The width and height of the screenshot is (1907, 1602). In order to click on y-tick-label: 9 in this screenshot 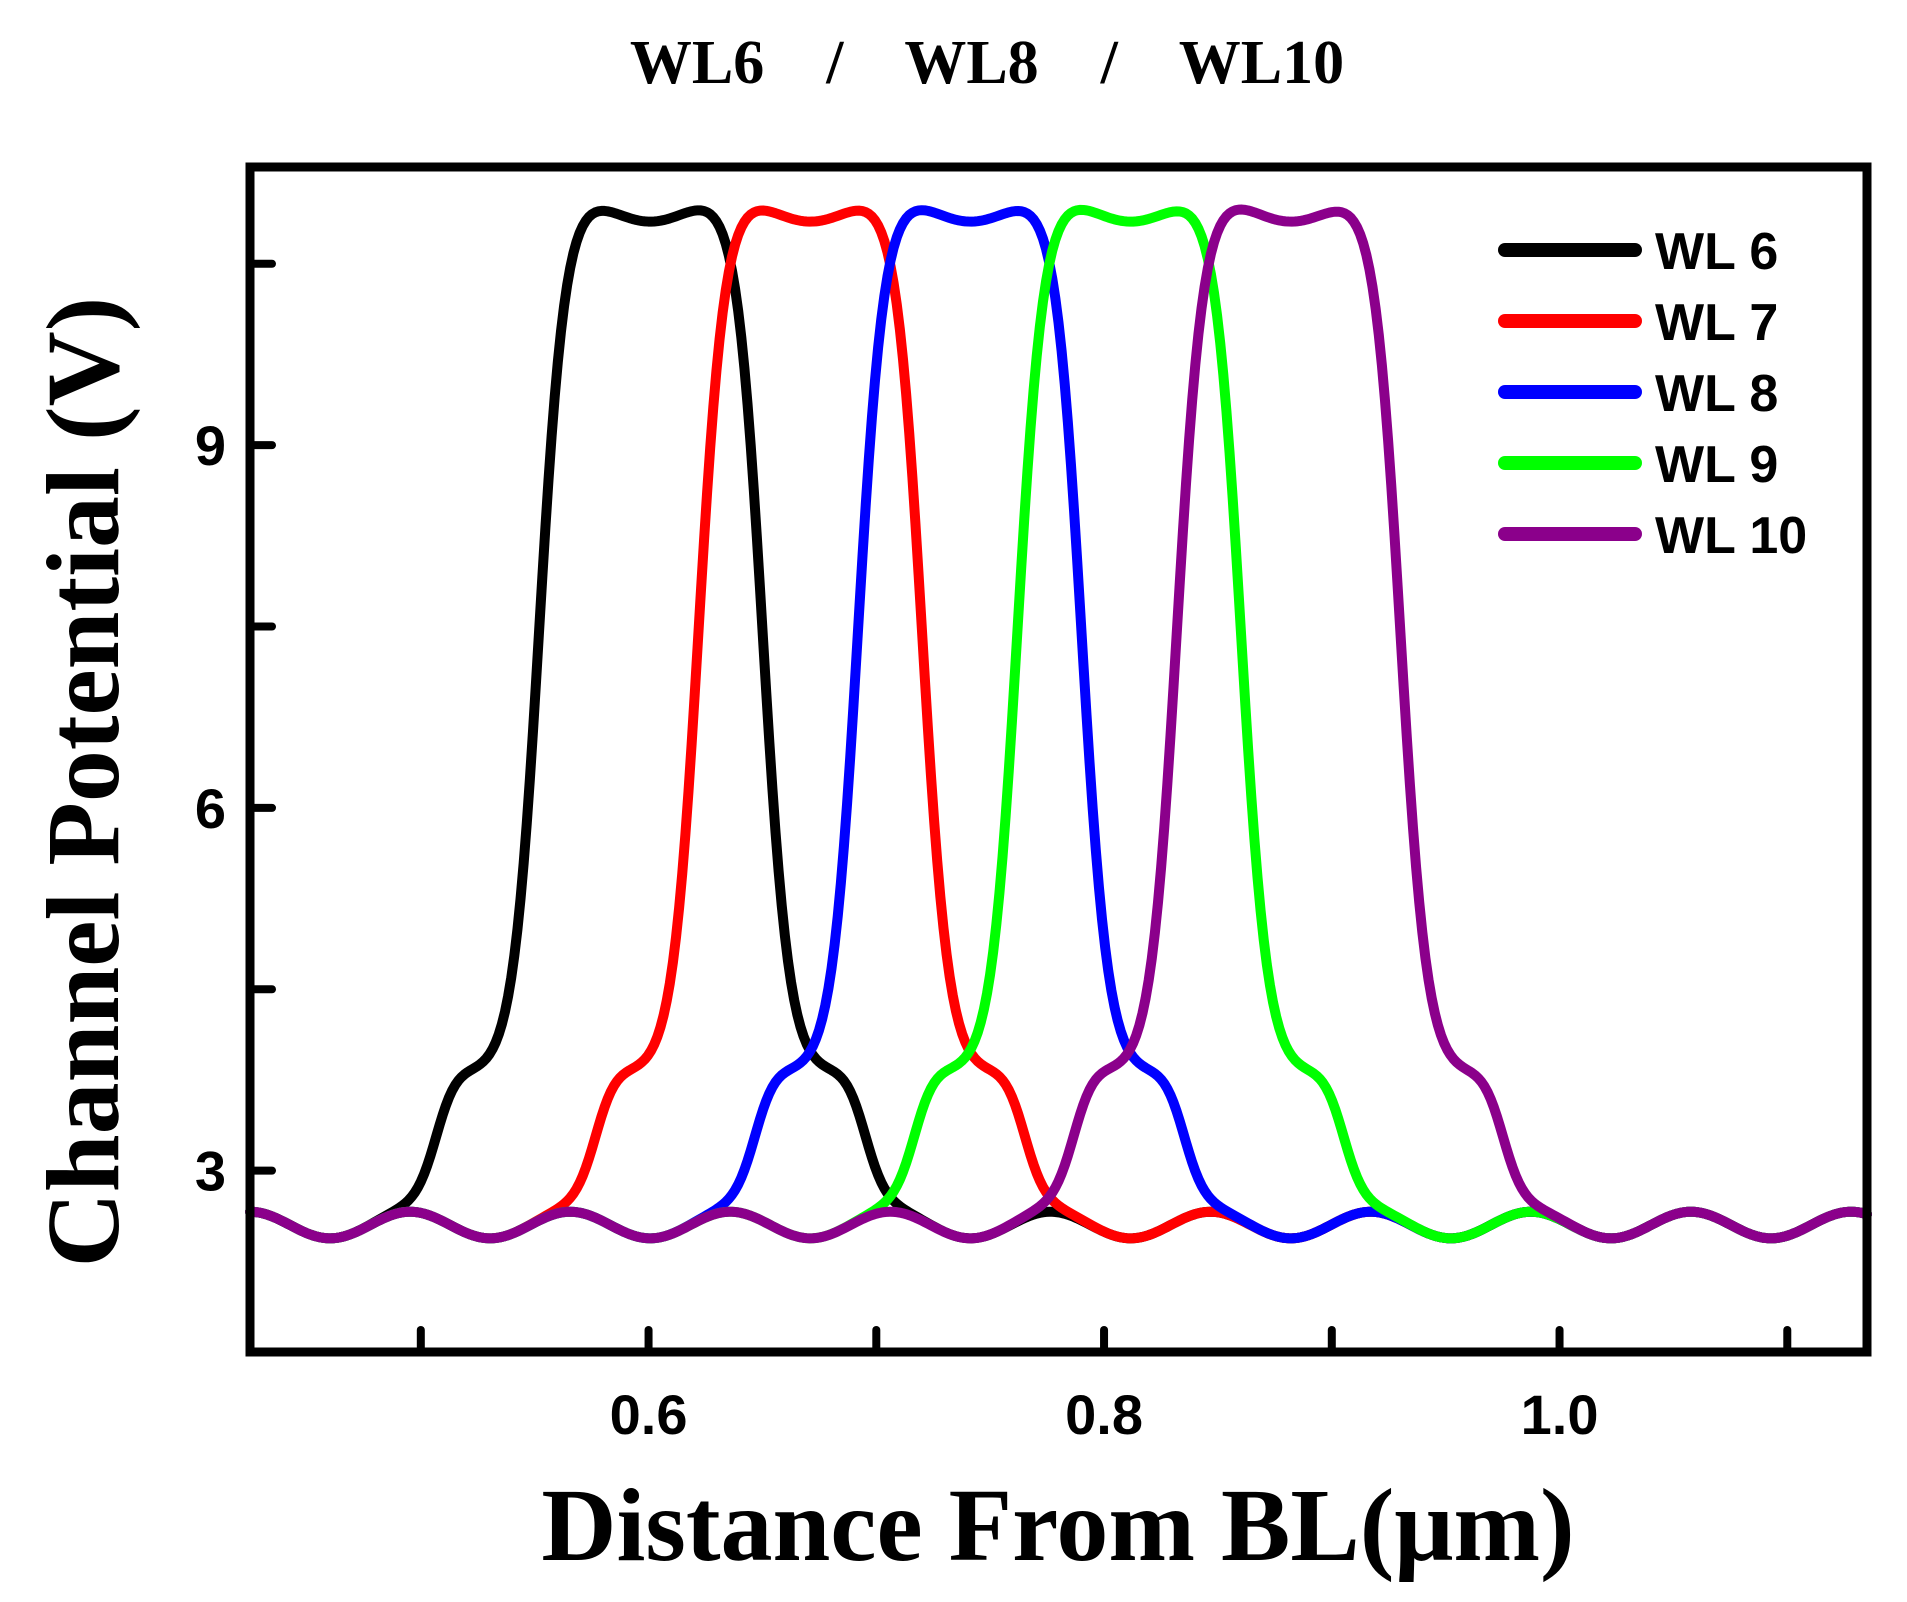, I will do `click(210, 445)`.